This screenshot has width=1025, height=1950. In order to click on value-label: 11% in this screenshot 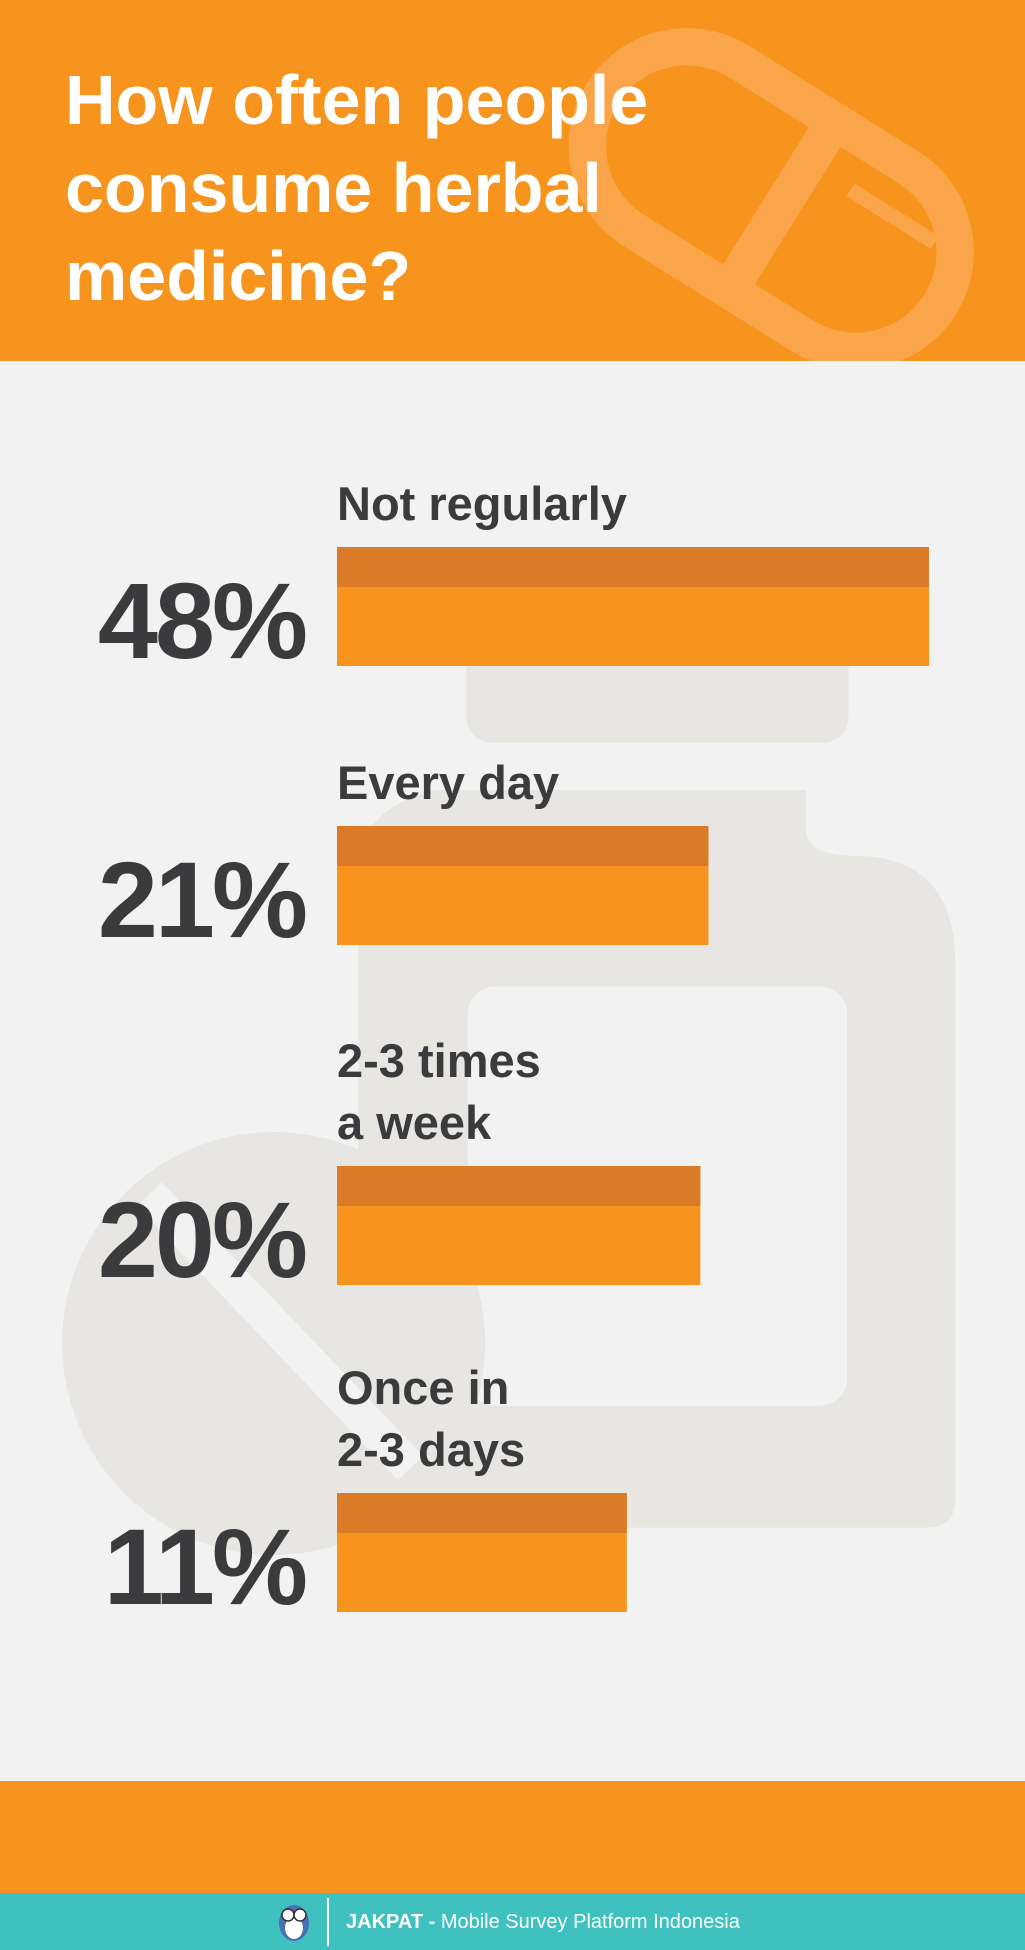, I will do `click(205, 1566)`.